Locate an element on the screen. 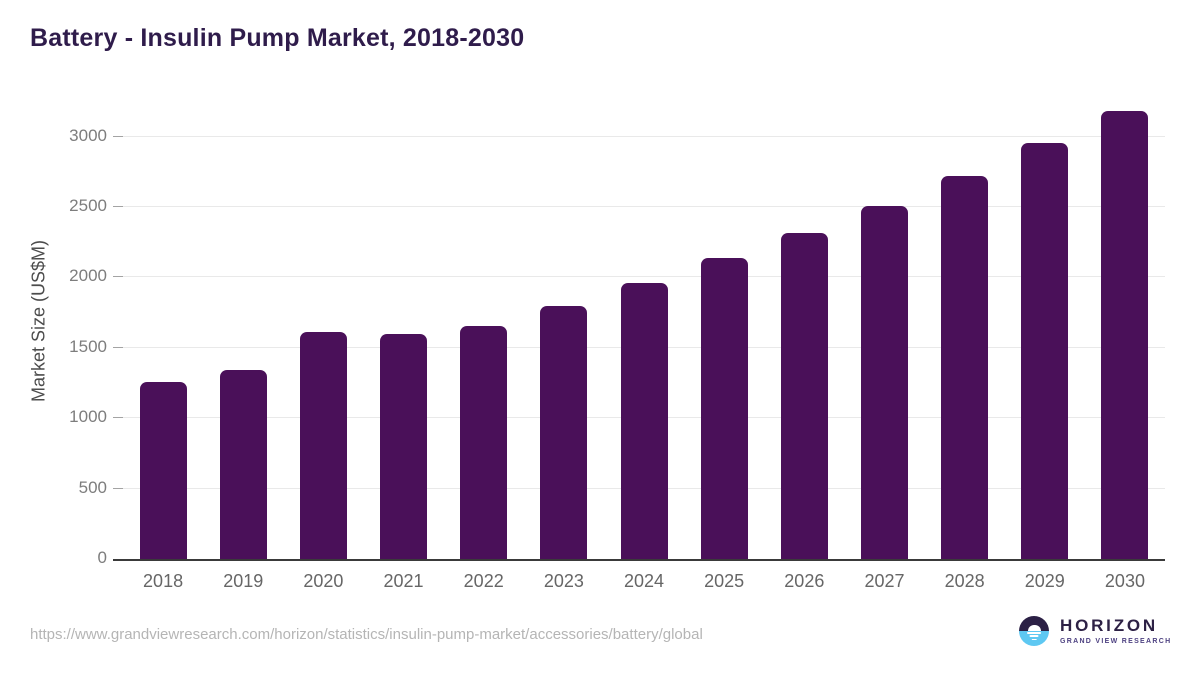  logo-sky-half is located at coordinates (1034, 623).